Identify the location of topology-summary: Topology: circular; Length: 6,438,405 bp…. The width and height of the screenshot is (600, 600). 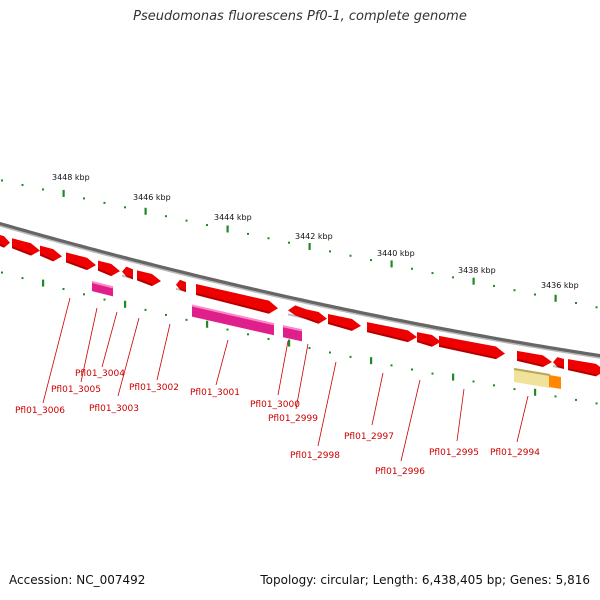
(425, 580).